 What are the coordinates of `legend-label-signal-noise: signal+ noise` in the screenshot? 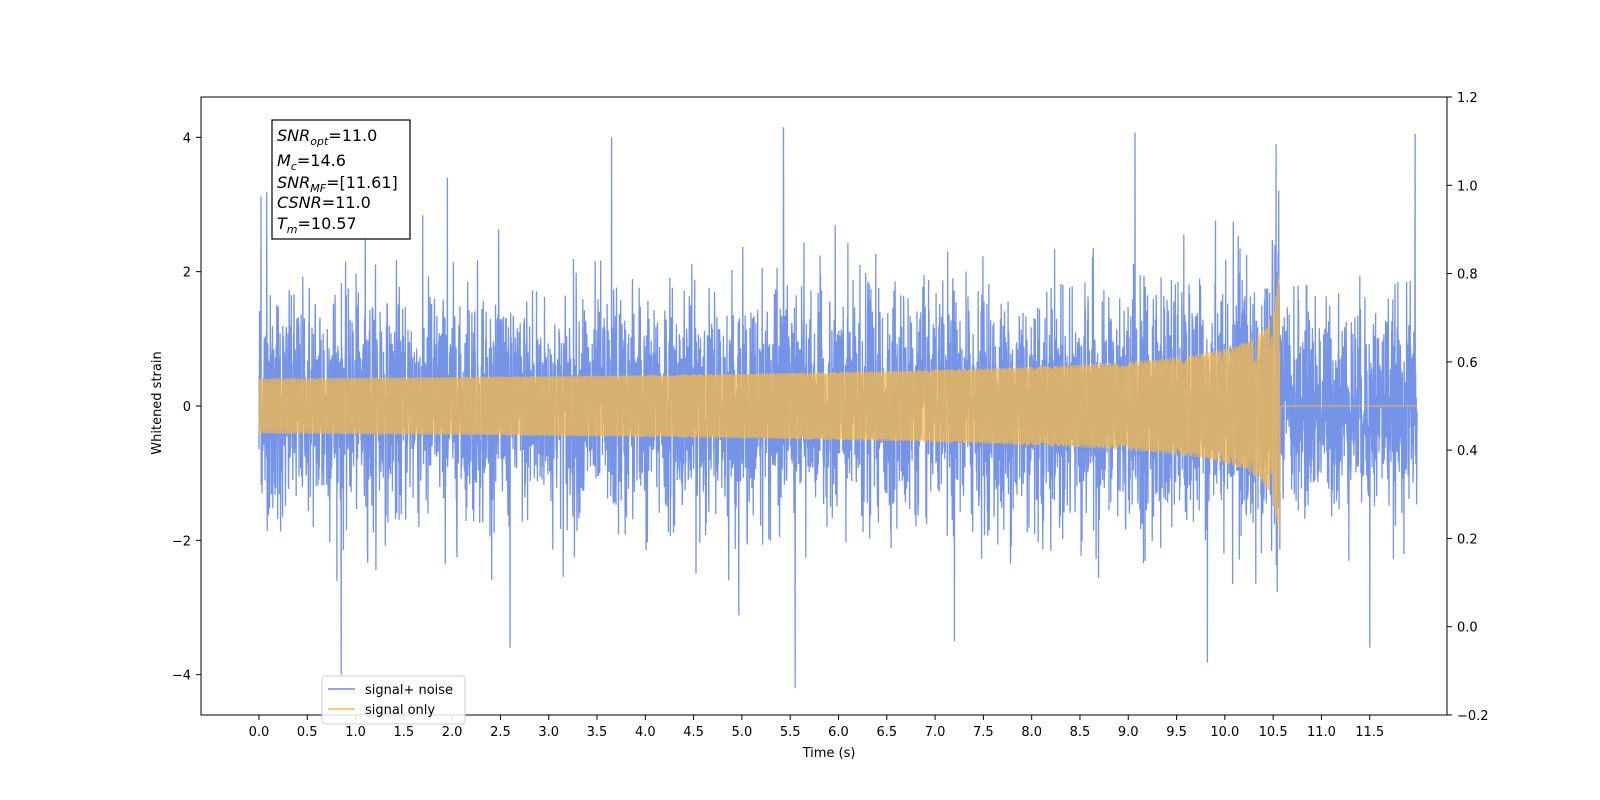 It's located at (409, 690).